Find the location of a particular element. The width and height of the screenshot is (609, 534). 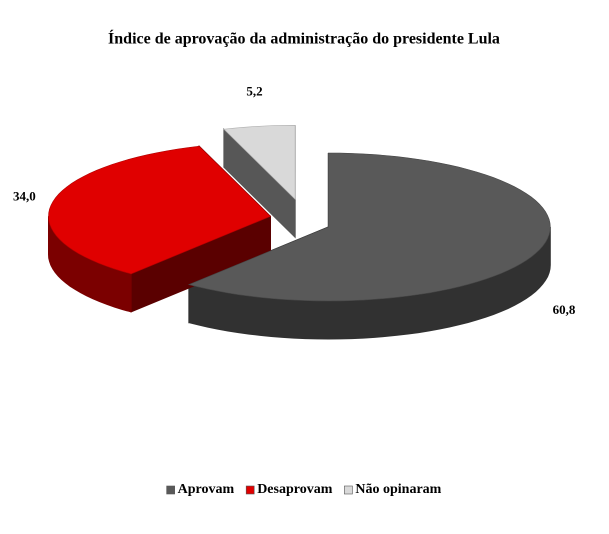

data-label: 5,2 is located at coordinates (254, 91).